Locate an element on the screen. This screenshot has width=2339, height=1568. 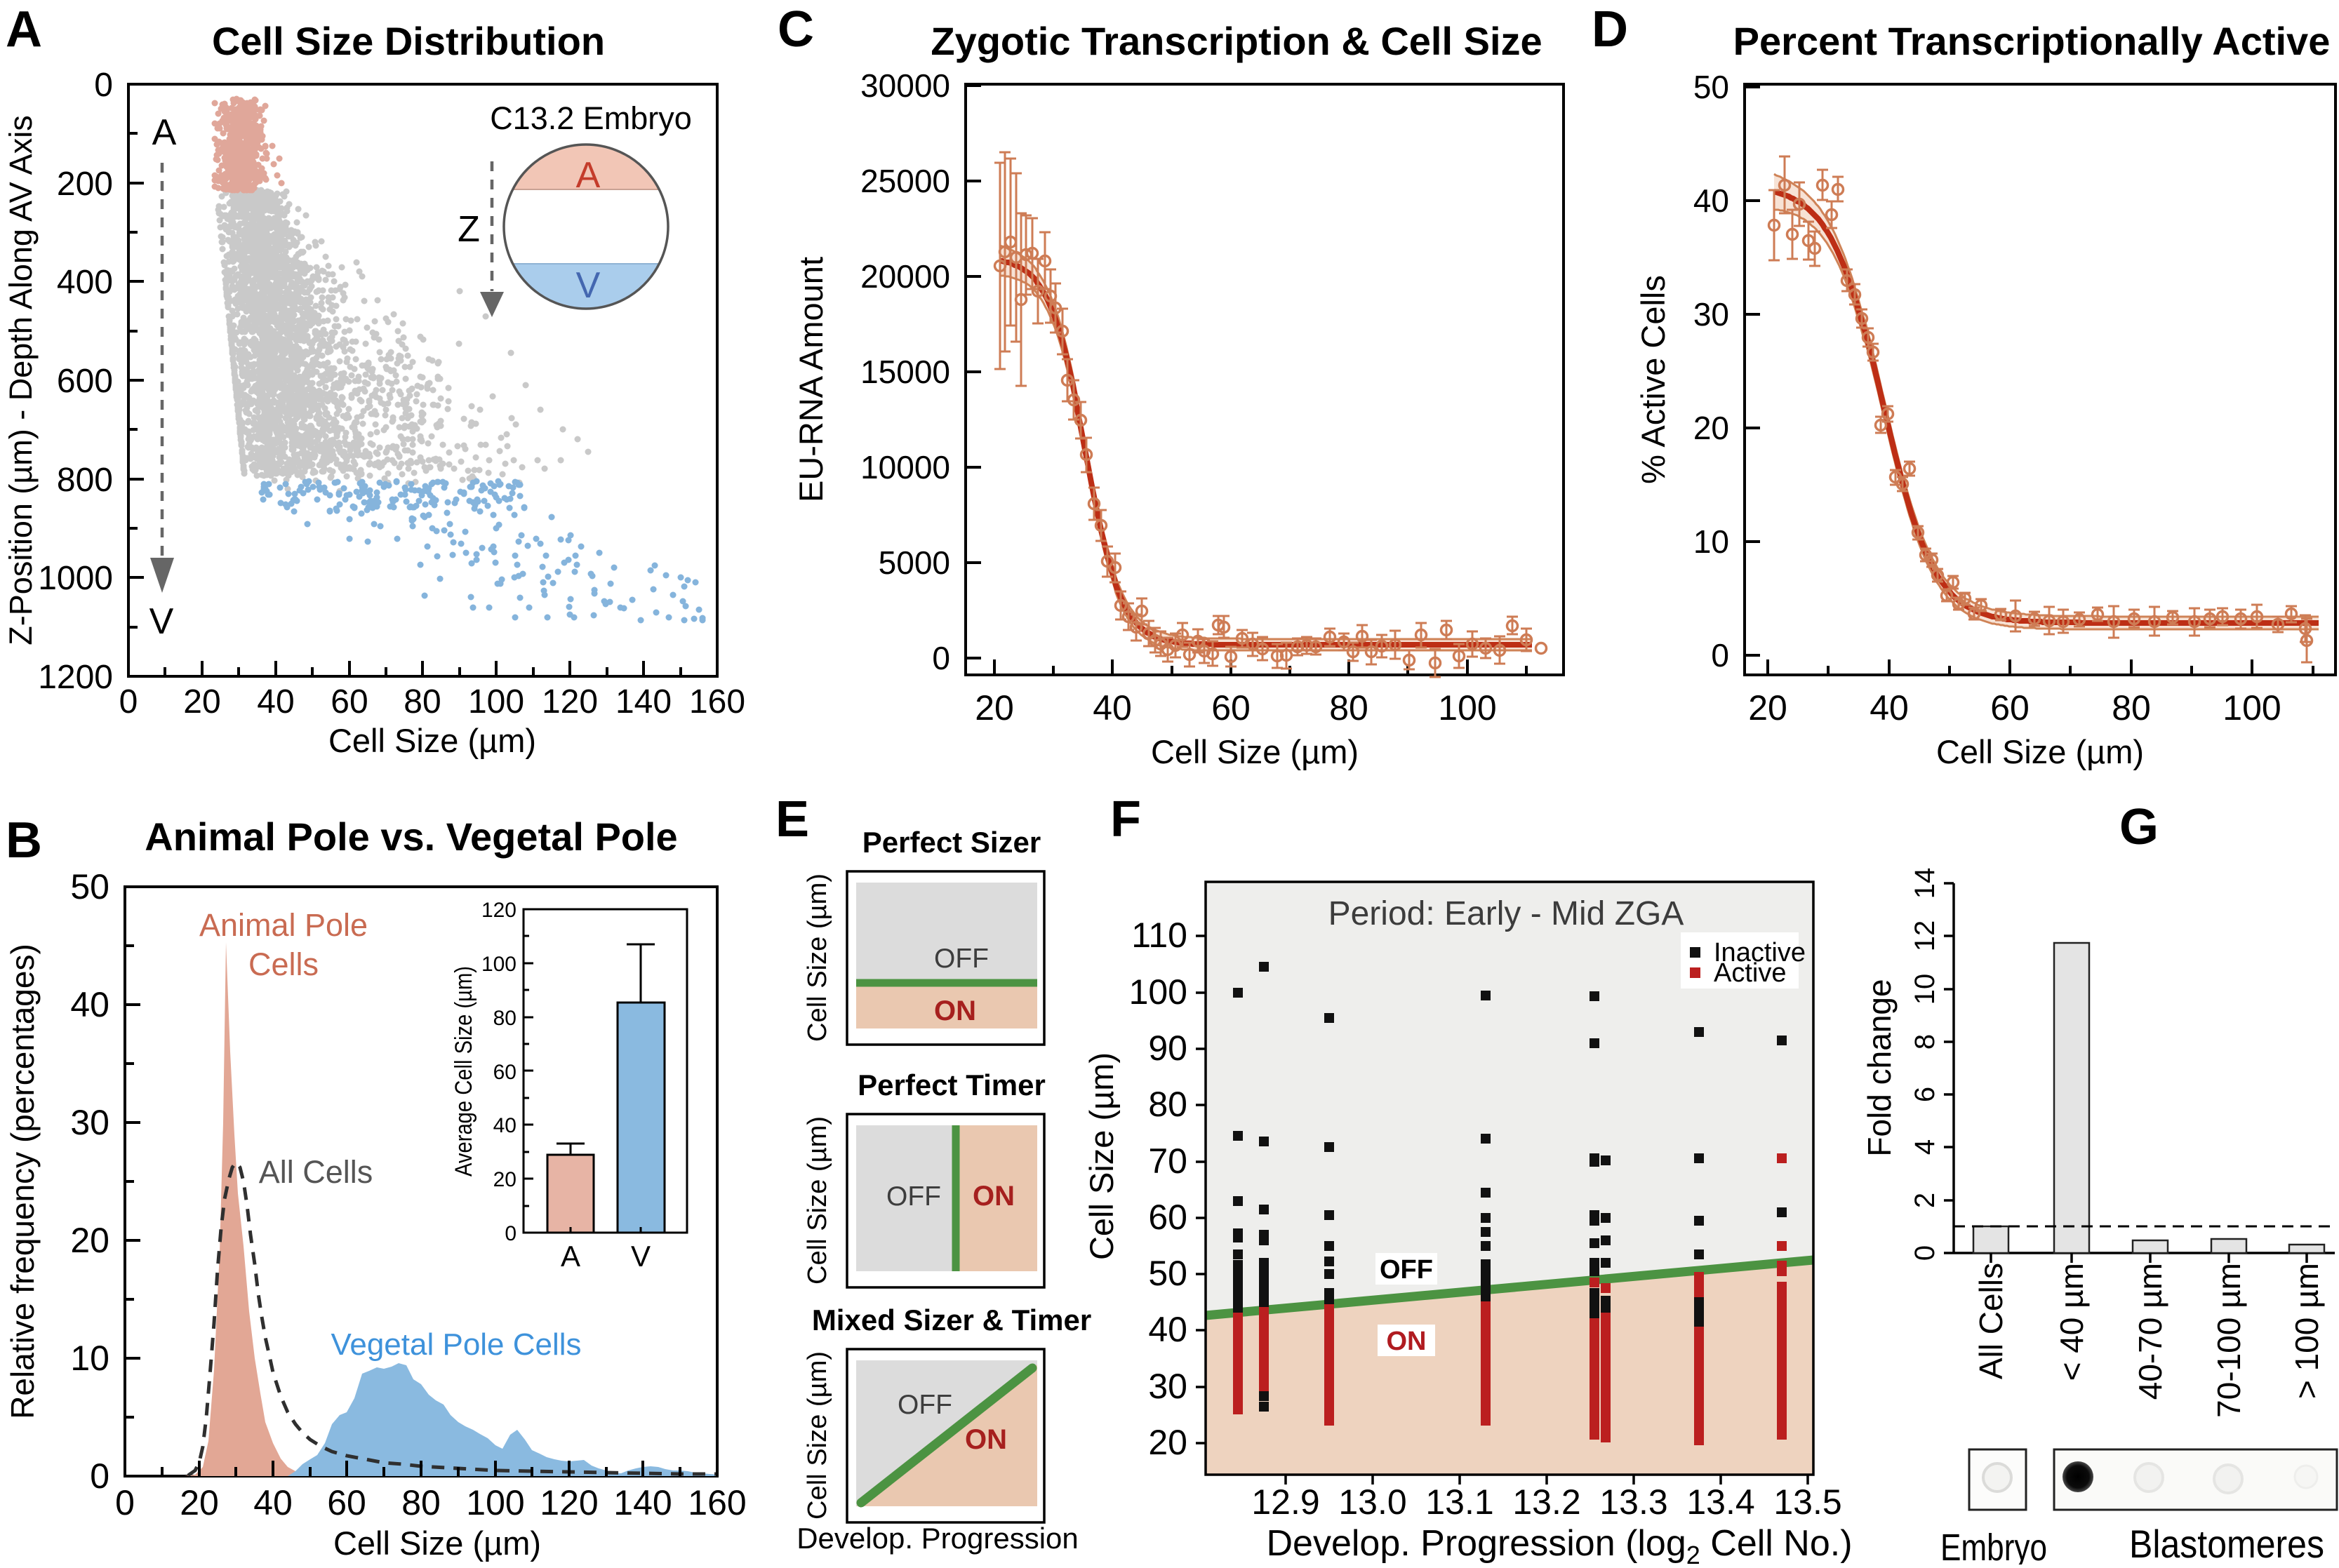
svg-text: 140 is located at coordinates (643, 702).